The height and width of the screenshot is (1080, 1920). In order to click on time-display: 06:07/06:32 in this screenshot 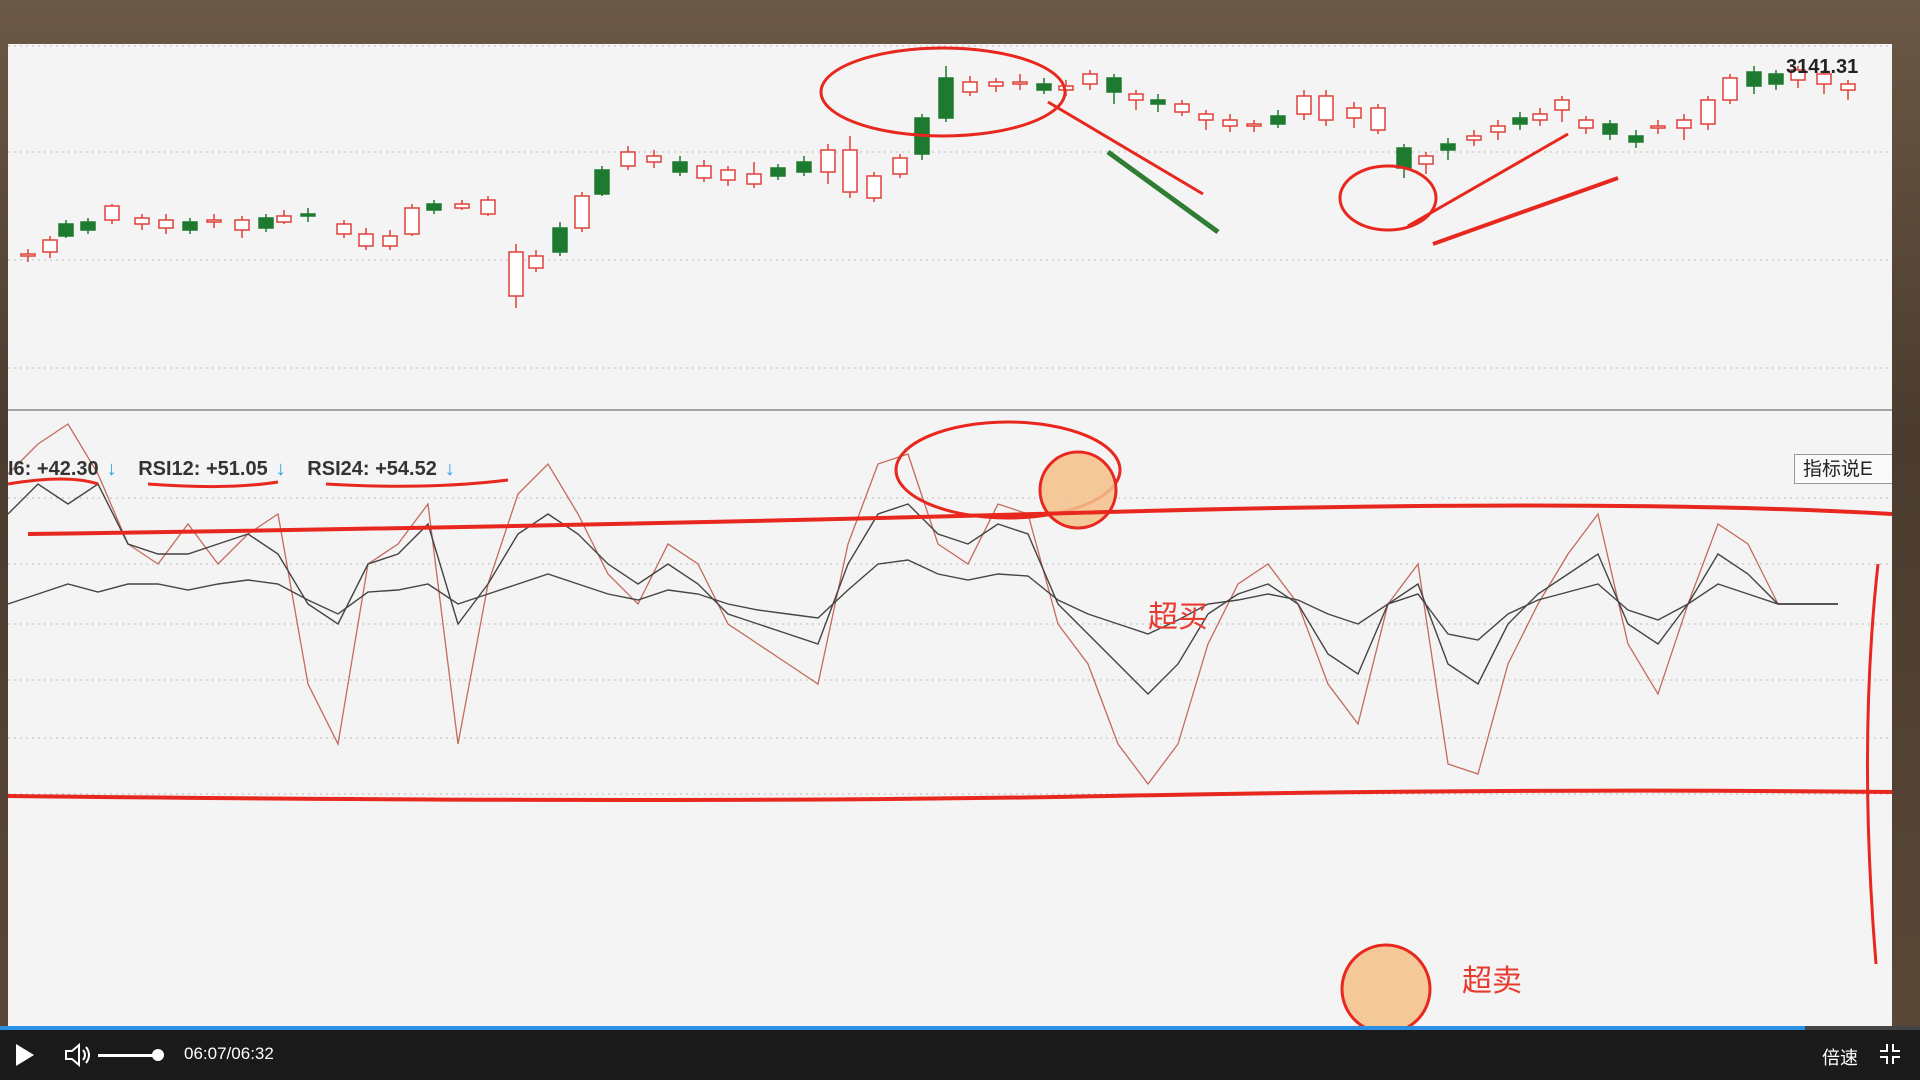, I will do `click(229, 1053)`.